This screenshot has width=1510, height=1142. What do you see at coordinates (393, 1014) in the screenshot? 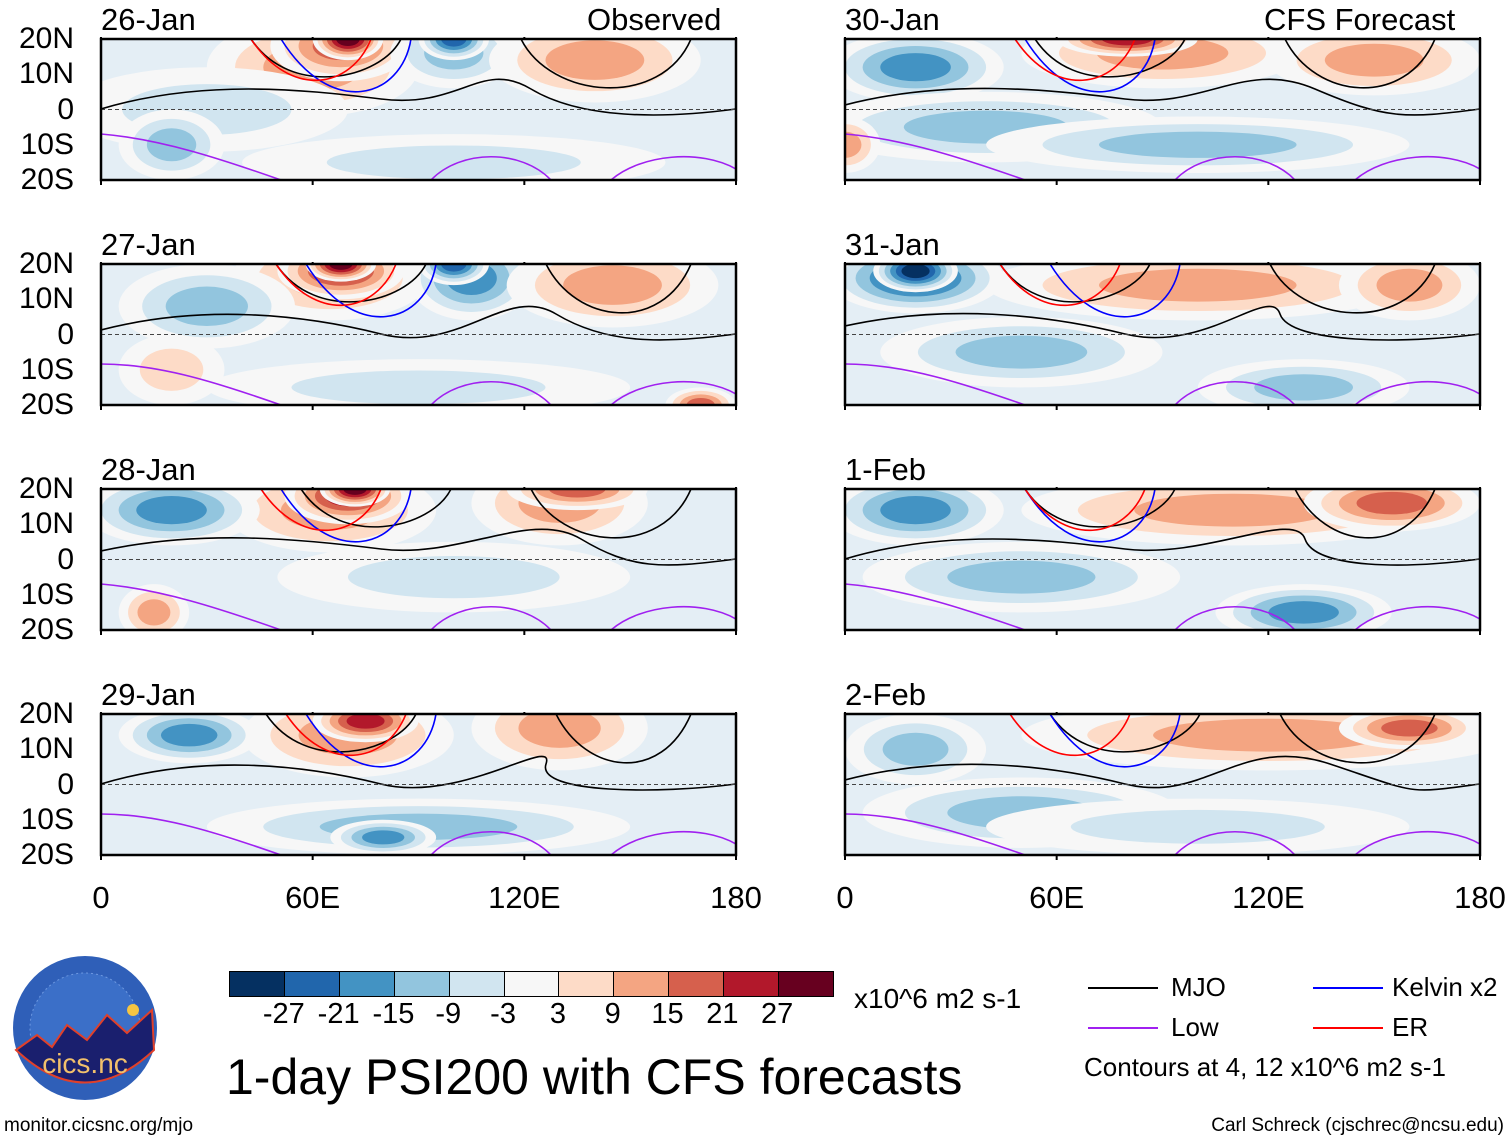
I see `colorbar-tick-label: -15` at bounding box center [393, 1014].